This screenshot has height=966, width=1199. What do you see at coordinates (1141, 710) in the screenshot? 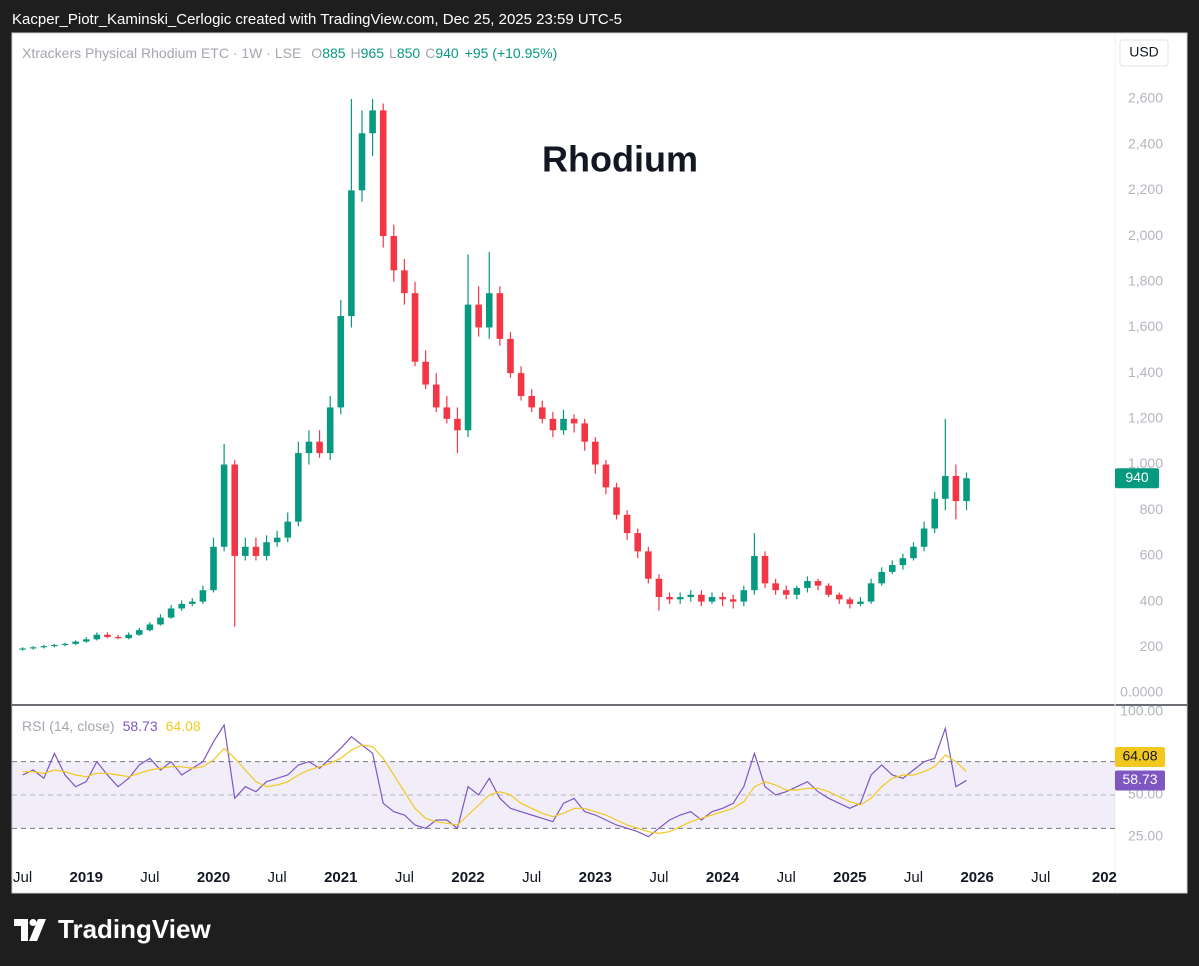
I see `rsi-tick-label: 100.00` at bounding box center [1141, 710].